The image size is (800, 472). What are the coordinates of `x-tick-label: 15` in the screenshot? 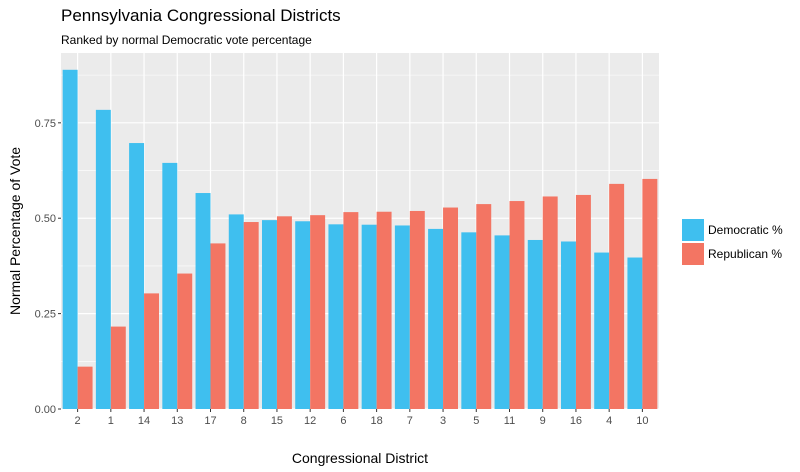 It's located at (277, 421).